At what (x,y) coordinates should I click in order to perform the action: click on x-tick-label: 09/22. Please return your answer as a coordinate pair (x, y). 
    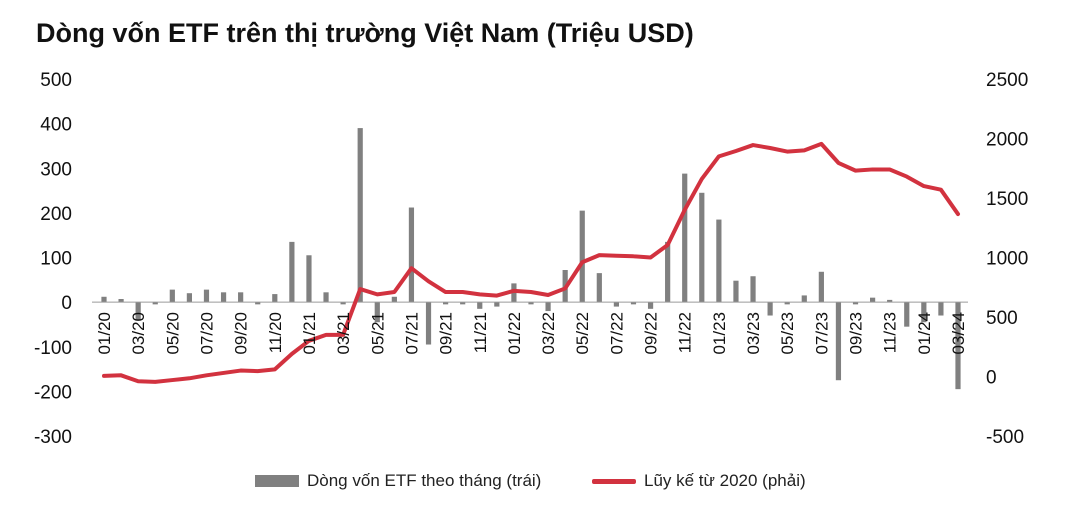
    Looking at the image, I should click on (651, 333).